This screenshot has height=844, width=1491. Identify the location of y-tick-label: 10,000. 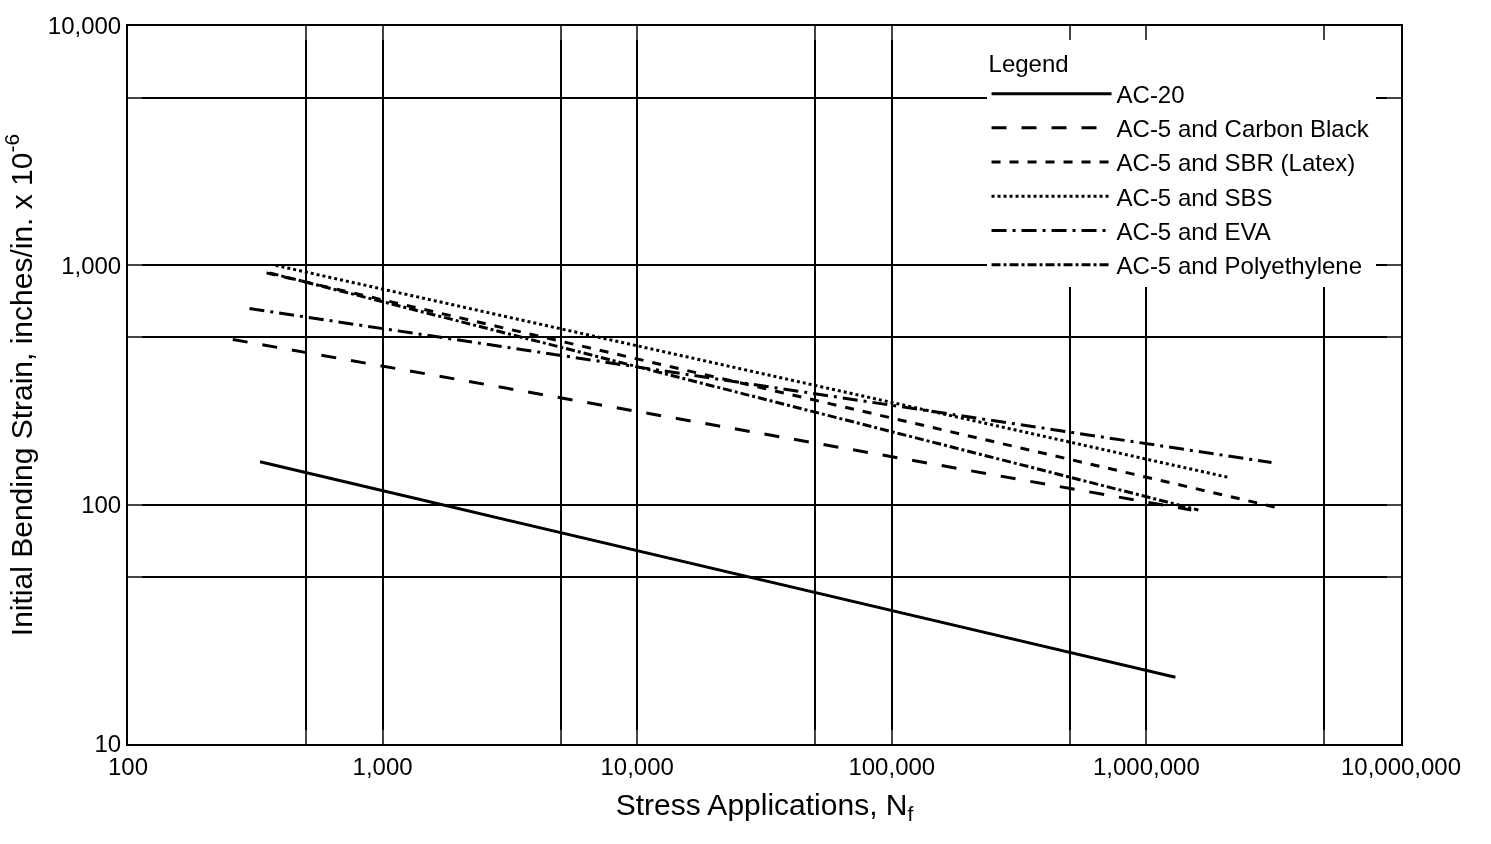
(84, 26).